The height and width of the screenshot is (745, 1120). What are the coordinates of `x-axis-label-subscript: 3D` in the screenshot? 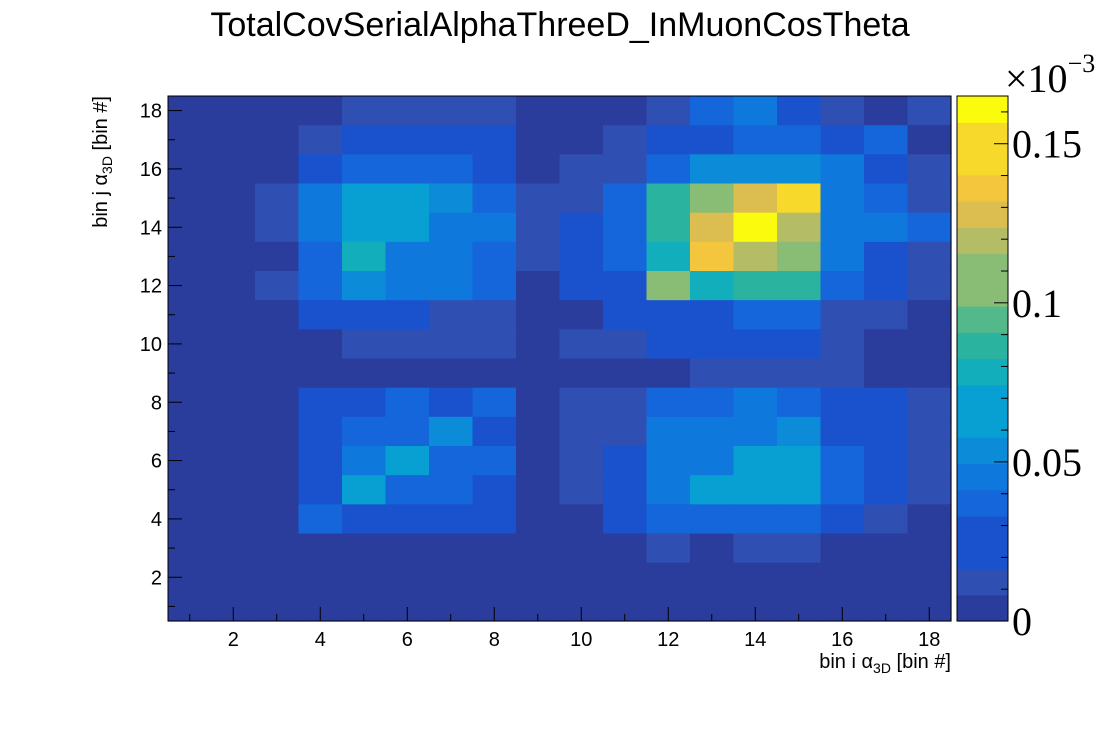 It's located at (882, 668).